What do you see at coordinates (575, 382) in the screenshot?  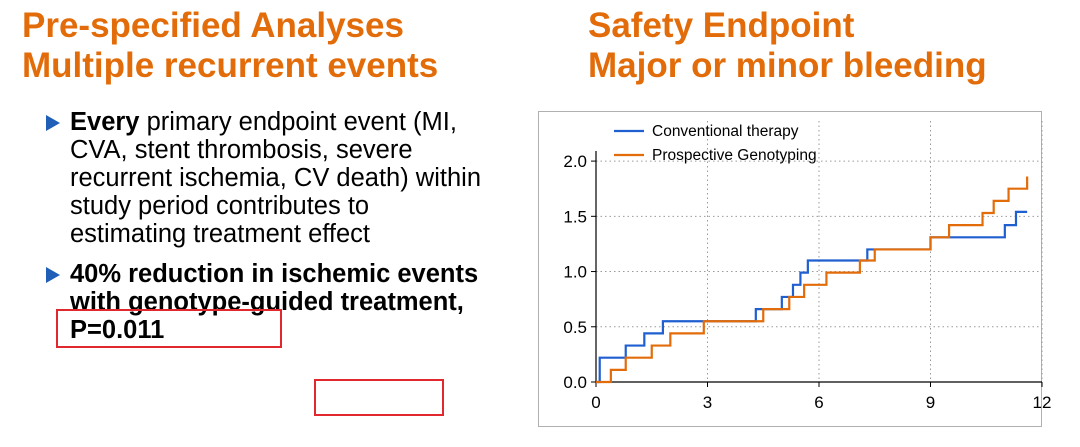 I see `y-tick-label: 0.0` at bounding box center [575, 382].